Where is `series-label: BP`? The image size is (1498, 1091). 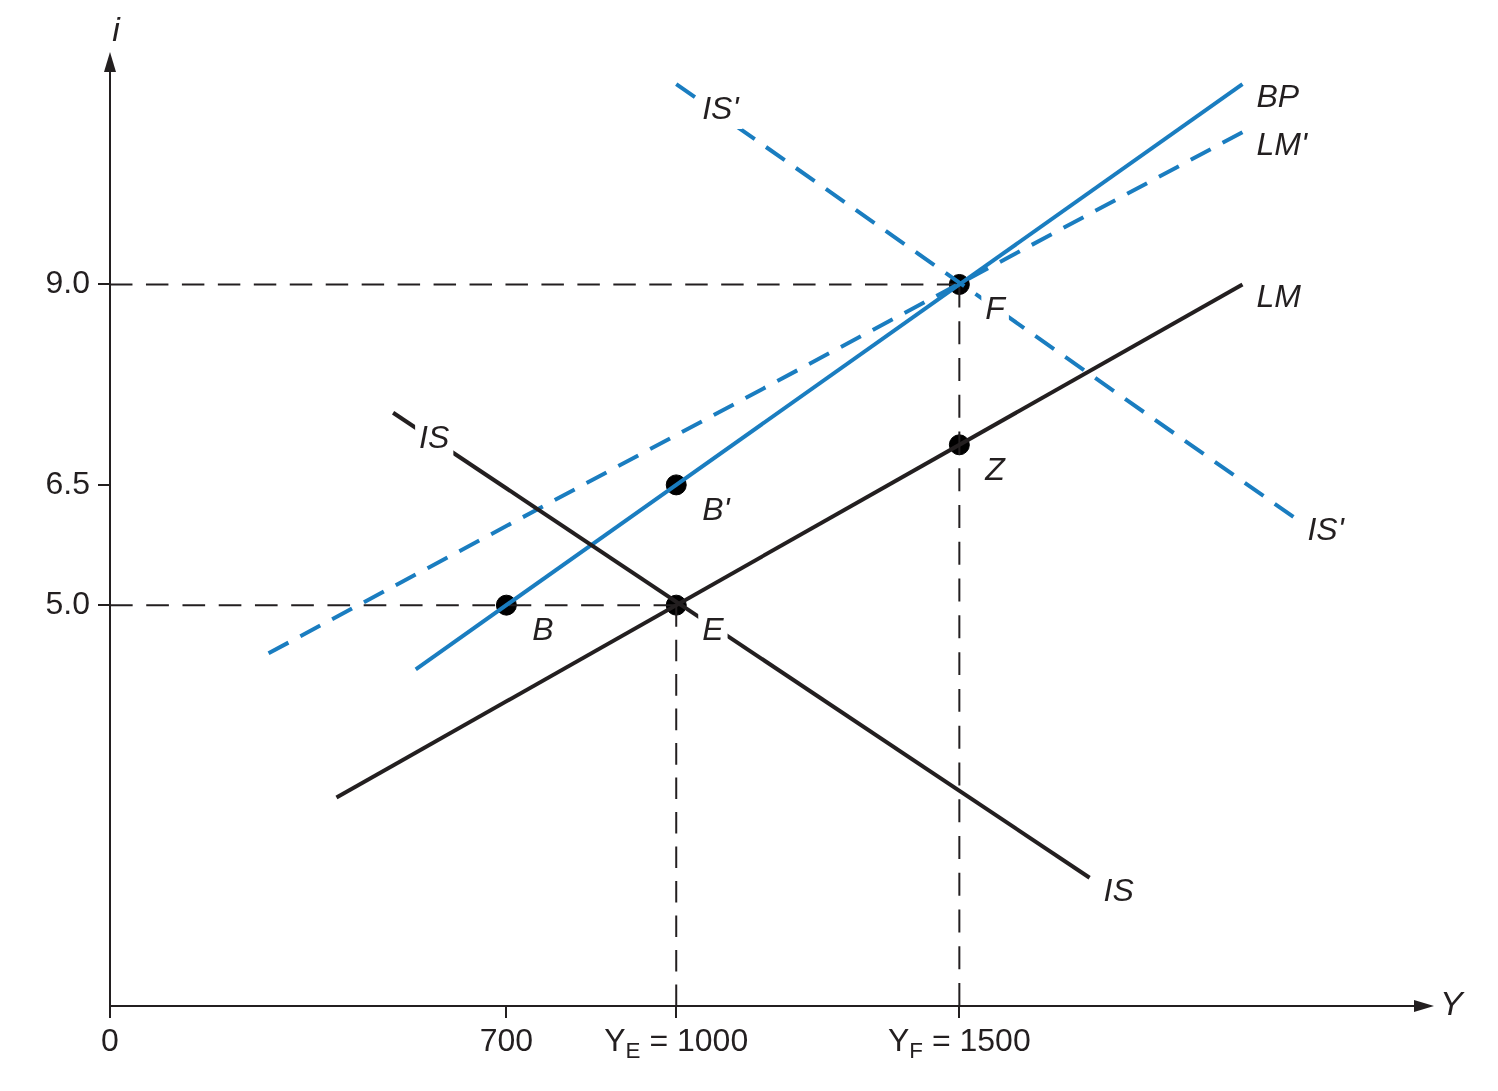 series-label: BP is located at coordinates (1278, 95).